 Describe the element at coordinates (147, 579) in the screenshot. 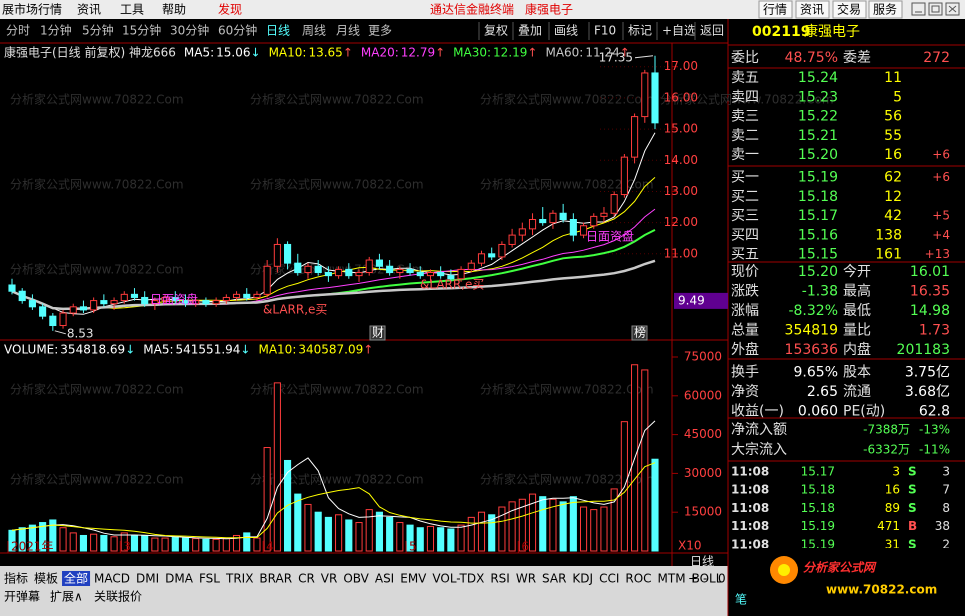

I see `indicator-tab: DMI` at that location.